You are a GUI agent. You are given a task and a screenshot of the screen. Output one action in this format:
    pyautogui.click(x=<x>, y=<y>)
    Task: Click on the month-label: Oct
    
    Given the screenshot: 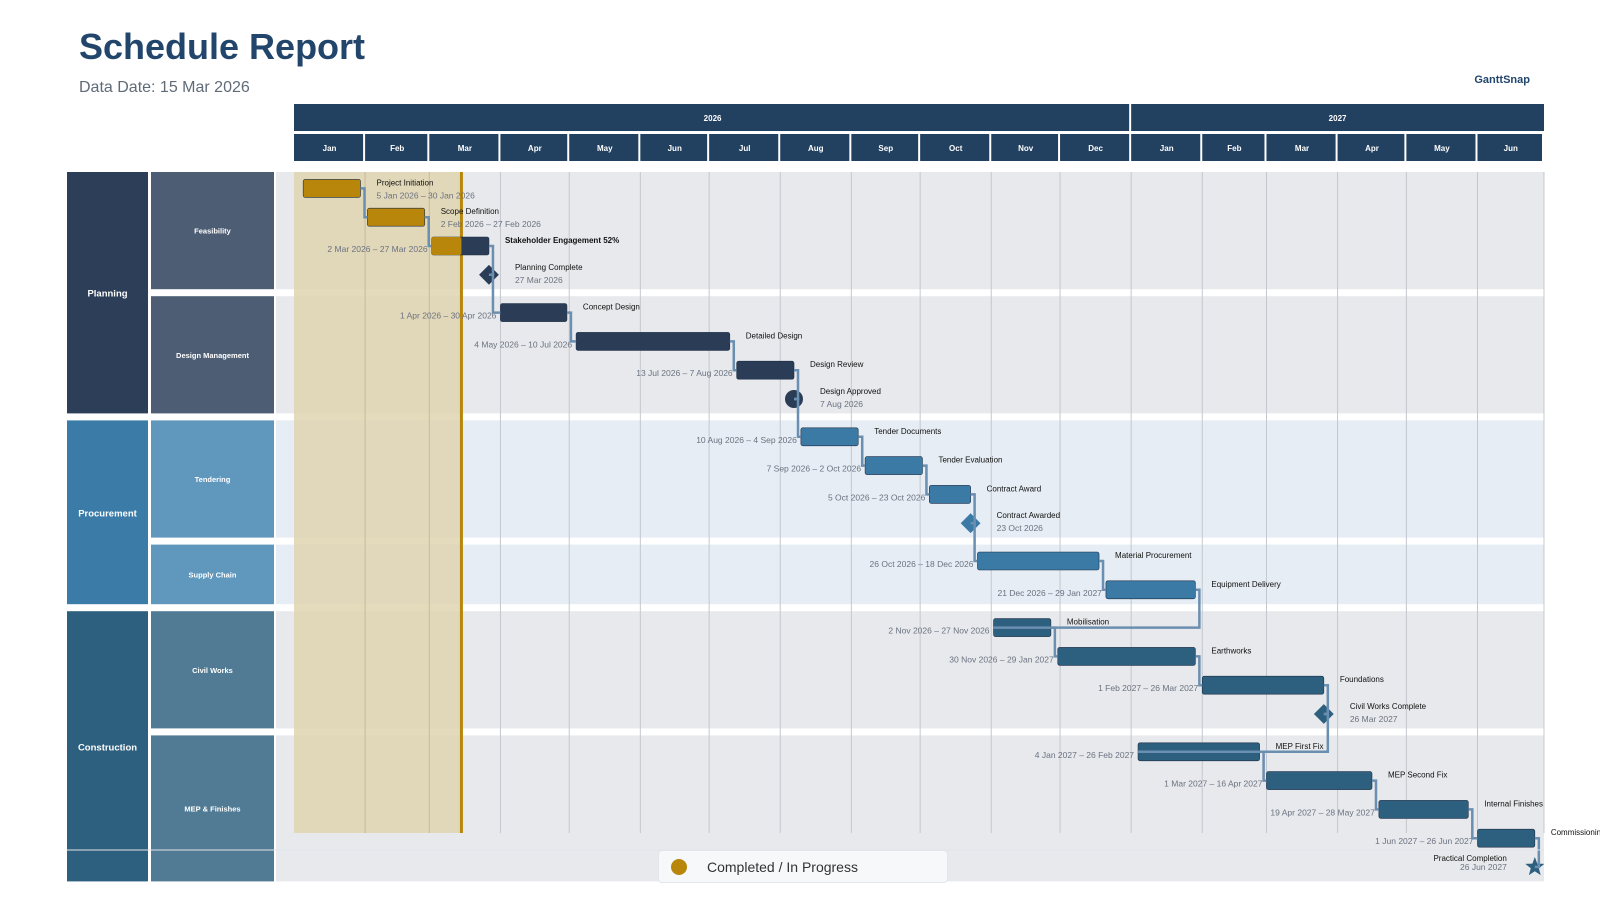 What is the action you would take?
    pyautogui.click(x=956, y=148)
    